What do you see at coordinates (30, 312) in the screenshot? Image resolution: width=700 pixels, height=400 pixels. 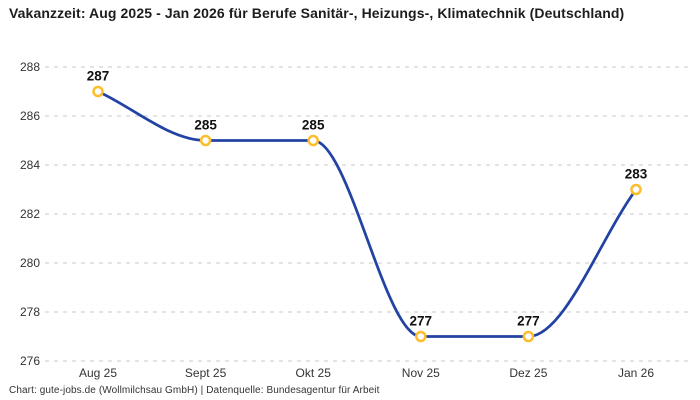 I see `y-axis-tick-label: 278` at bounding box center [30, 312].